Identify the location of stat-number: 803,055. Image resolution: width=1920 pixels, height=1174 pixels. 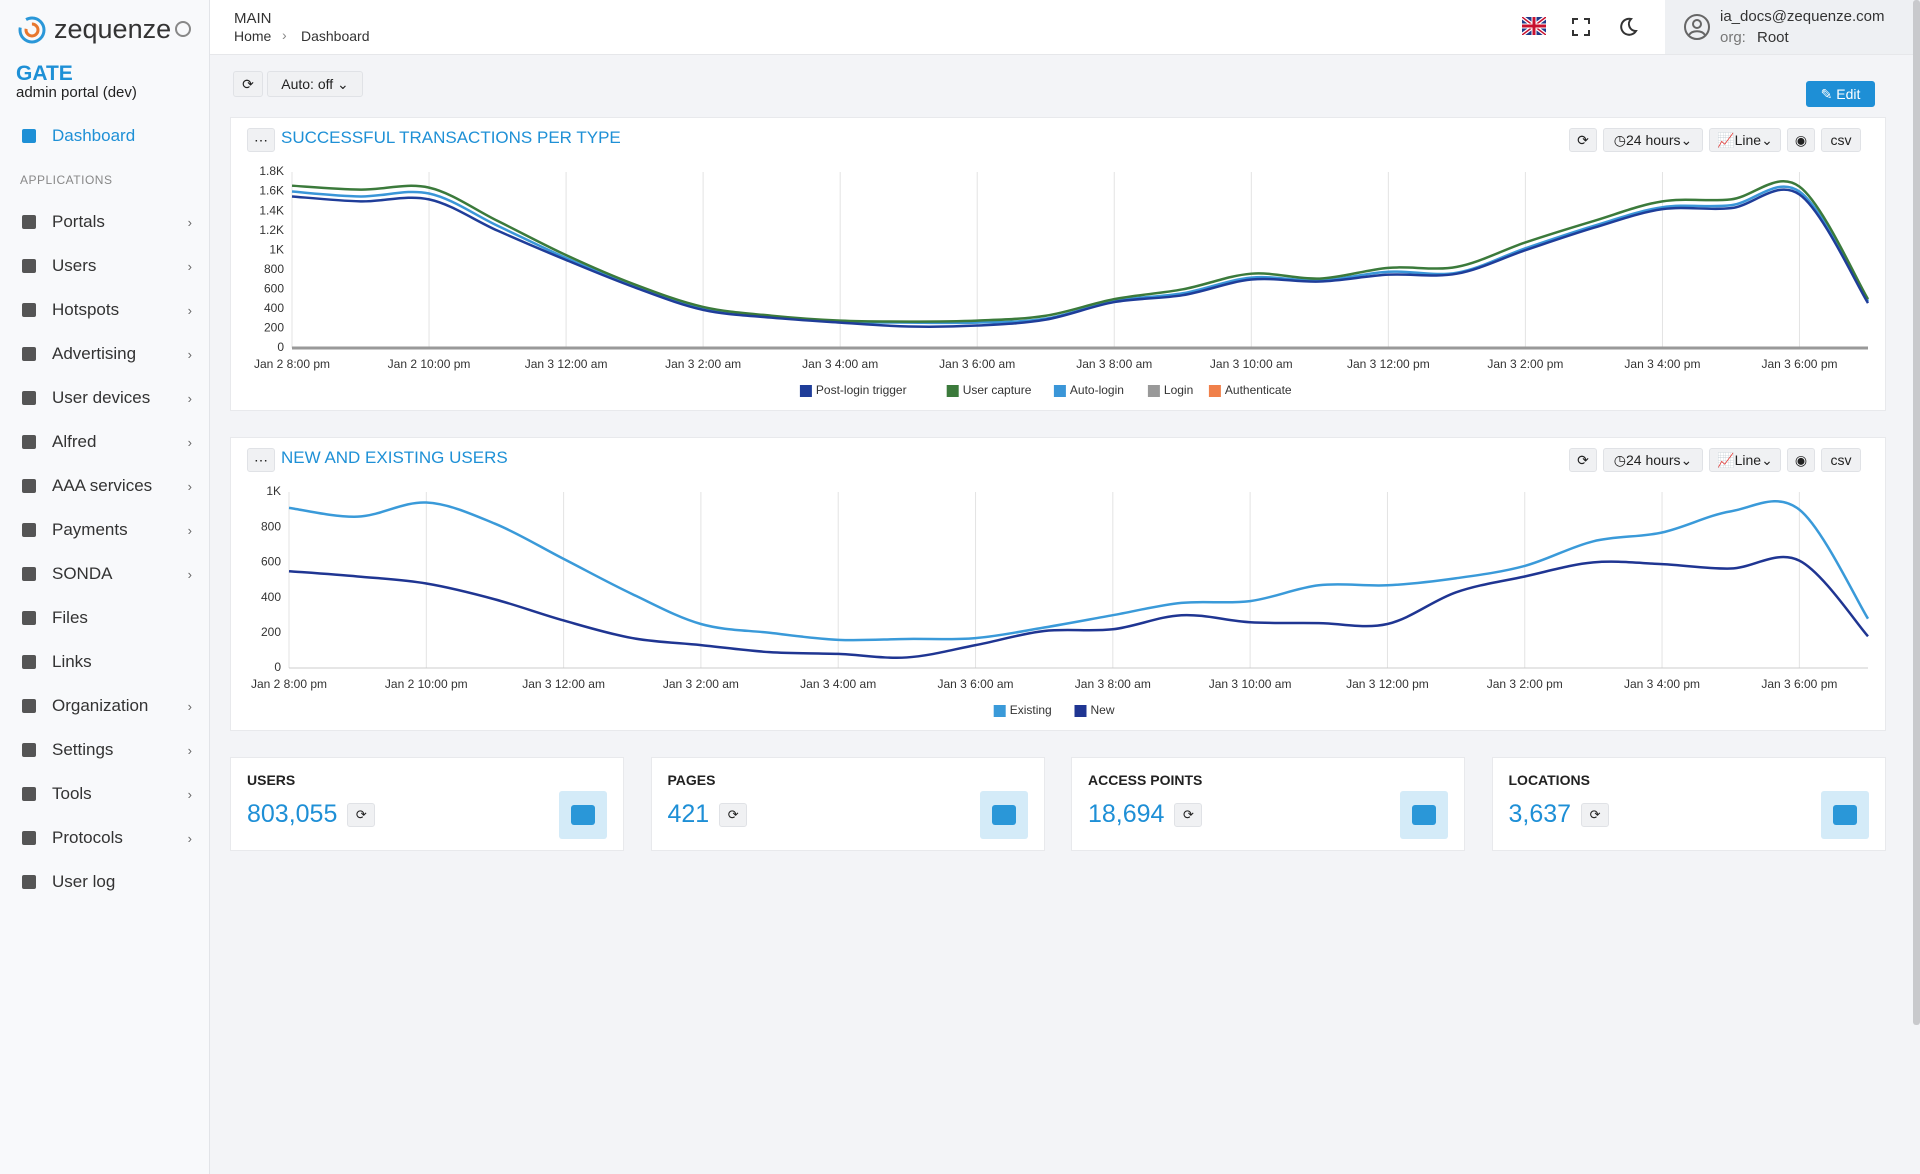
(292, 814).